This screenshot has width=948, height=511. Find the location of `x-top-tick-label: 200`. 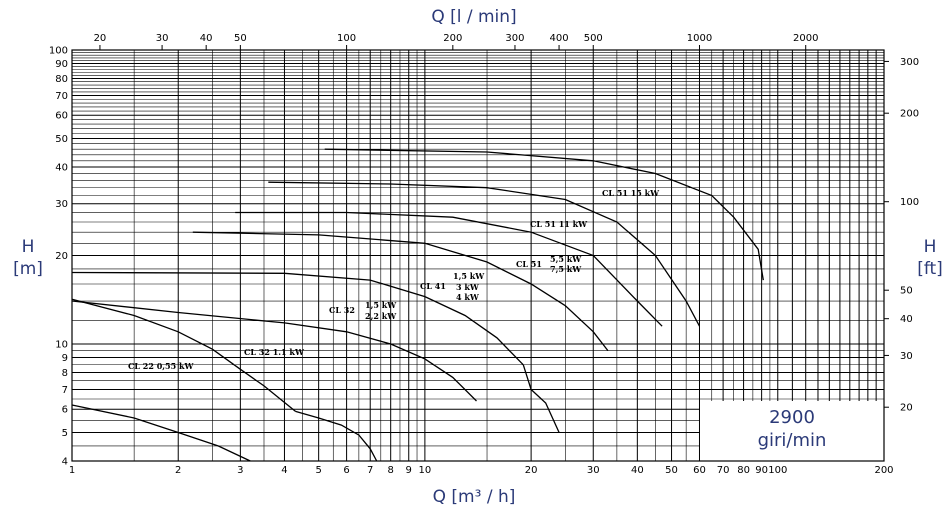

x-top-tick-label: 200 is located at coordinates (452, 38).